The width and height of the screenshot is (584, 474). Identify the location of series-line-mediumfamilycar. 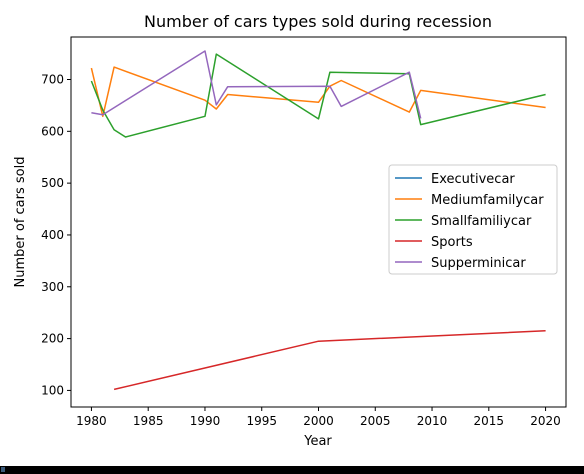
(318, 92).